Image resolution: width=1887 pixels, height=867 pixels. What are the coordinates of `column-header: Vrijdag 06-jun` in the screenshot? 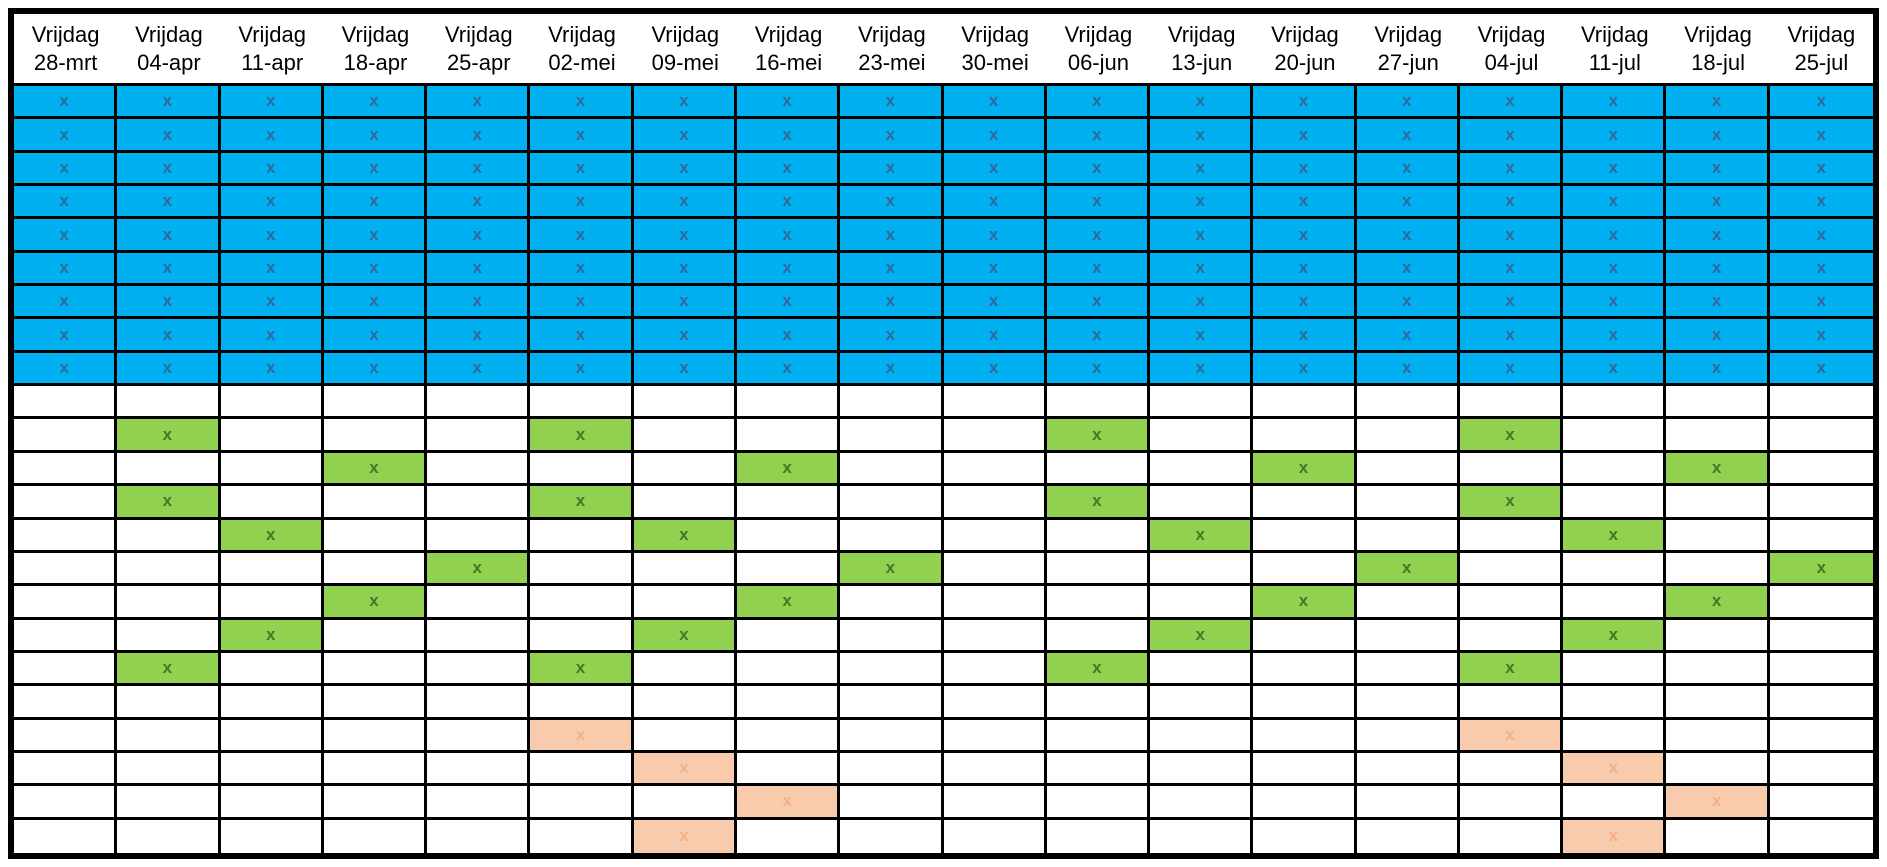 It's located at (1098, 50).